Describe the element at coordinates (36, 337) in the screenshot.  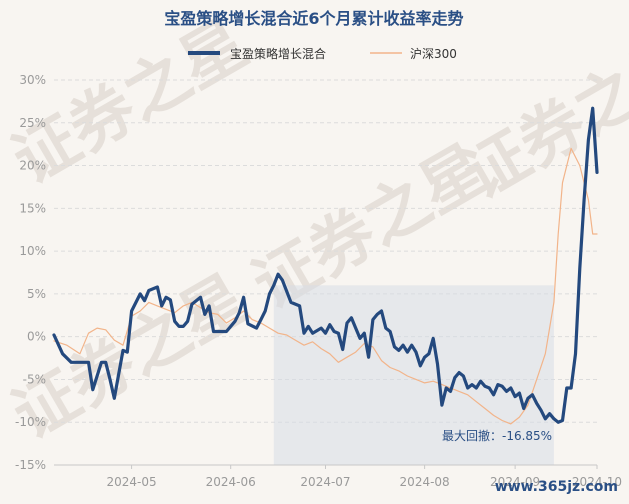
I see `y-tick-label: 0%` at that location.